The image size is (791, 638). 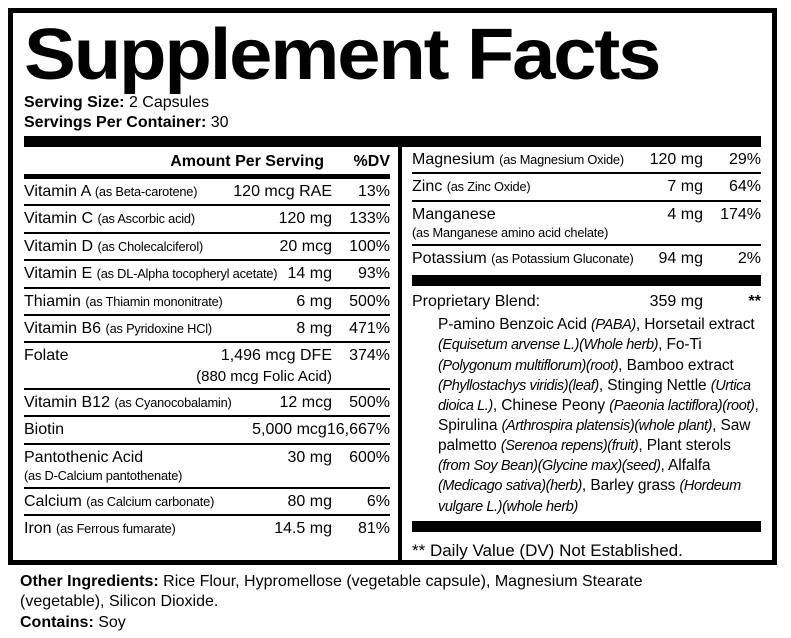 What do you see at coordinates (309, 274) in the screenshot?
I see `amount-value: 14 mg` at bounding box center [309, 274].